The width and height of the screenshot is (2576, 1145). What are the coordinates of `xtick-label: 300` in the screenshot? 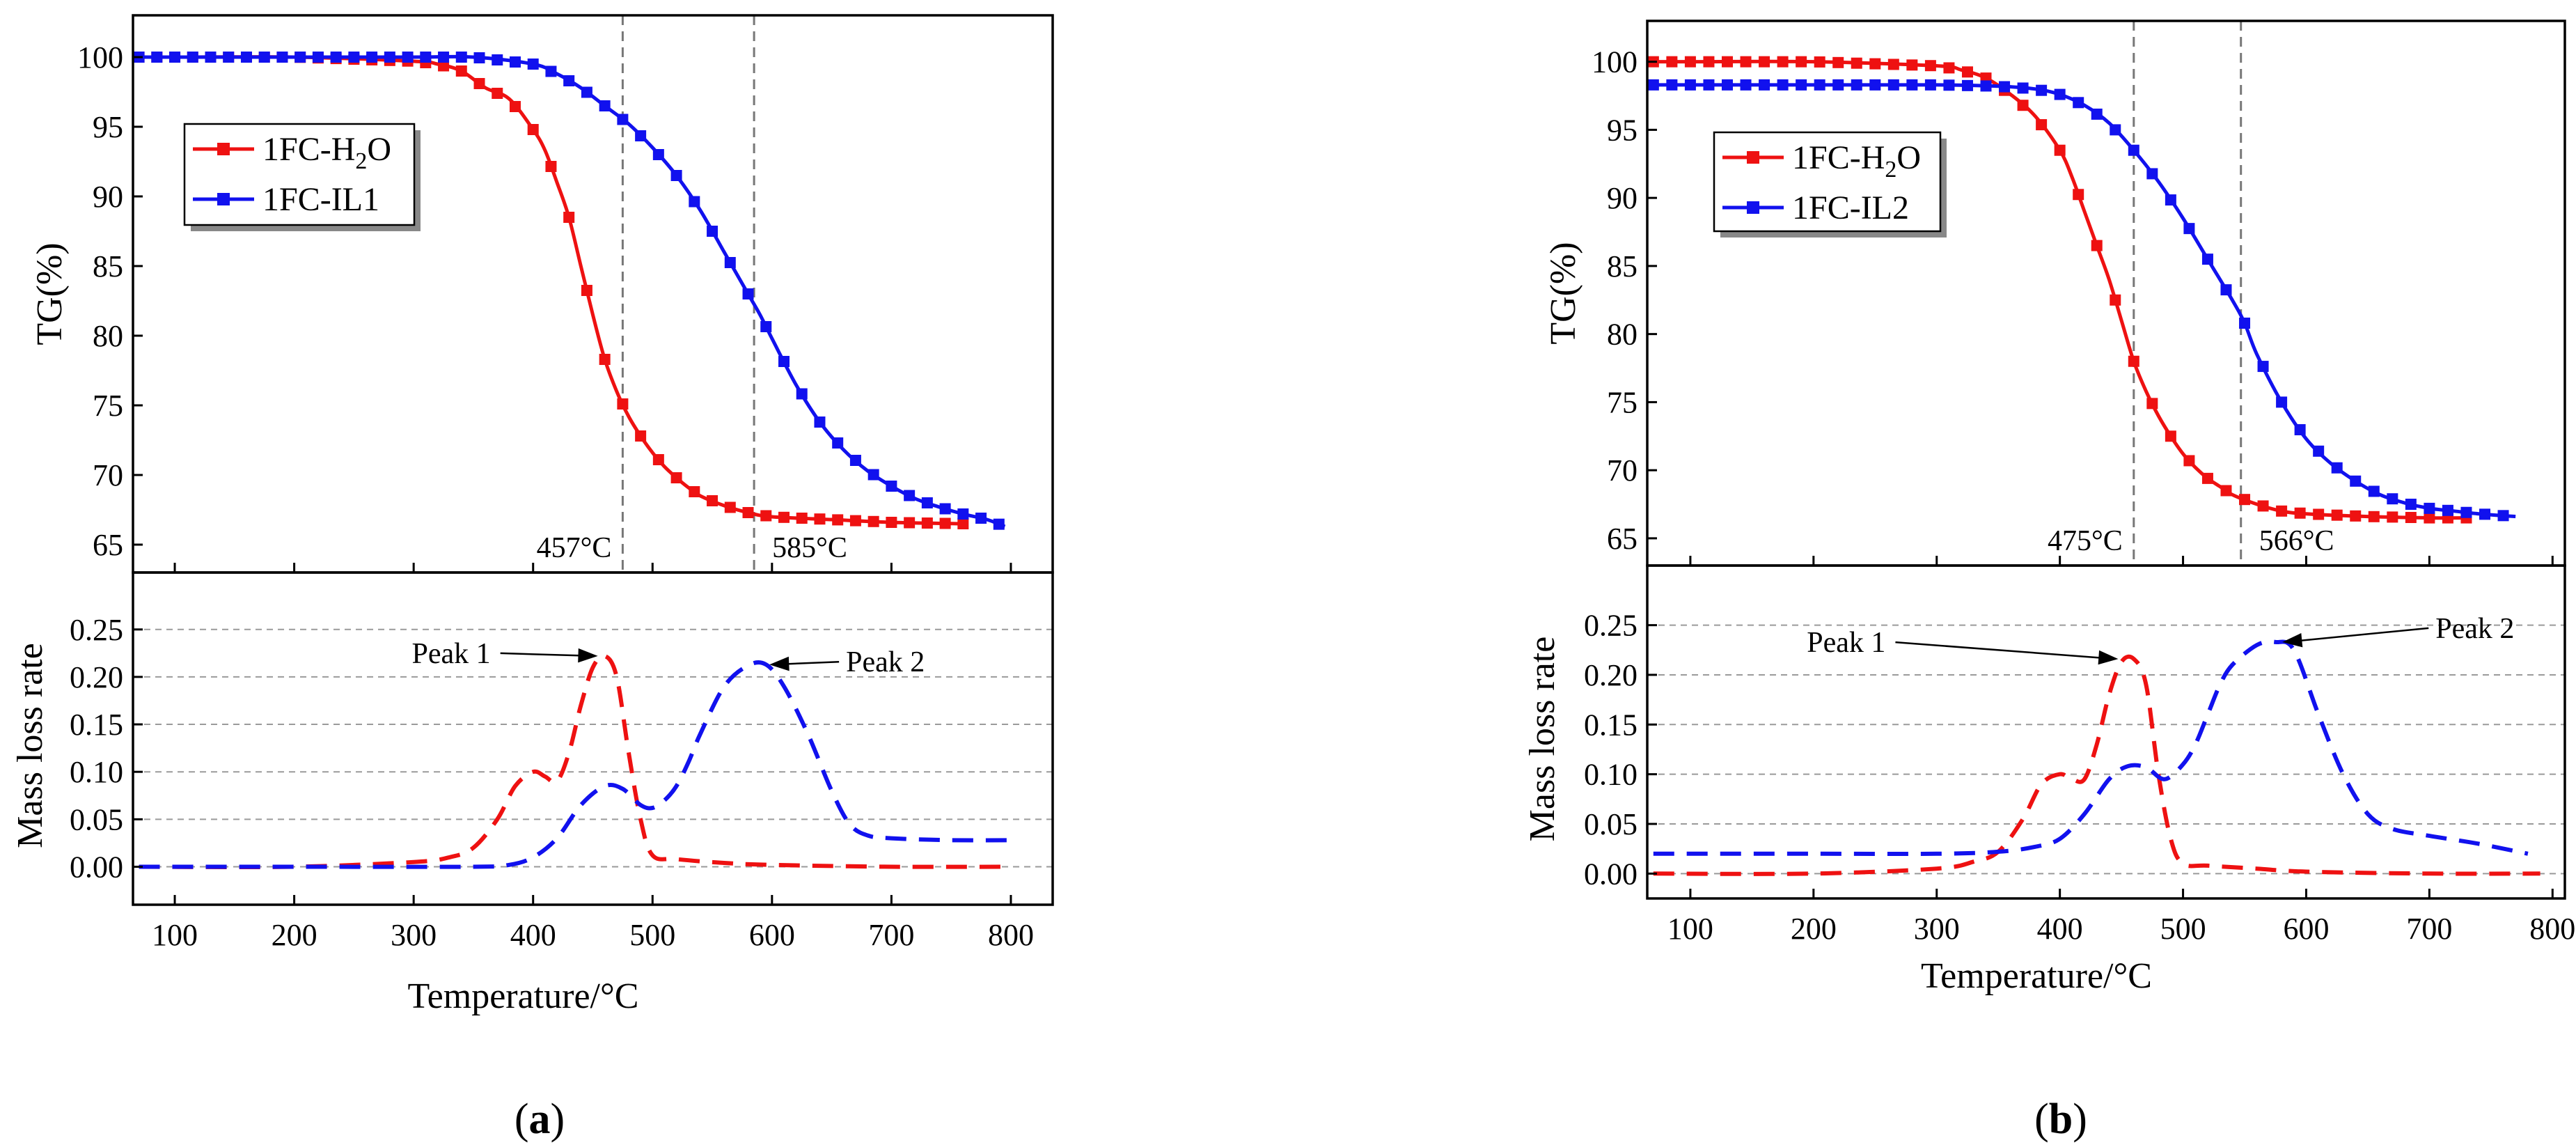 It's located at (414, 935).